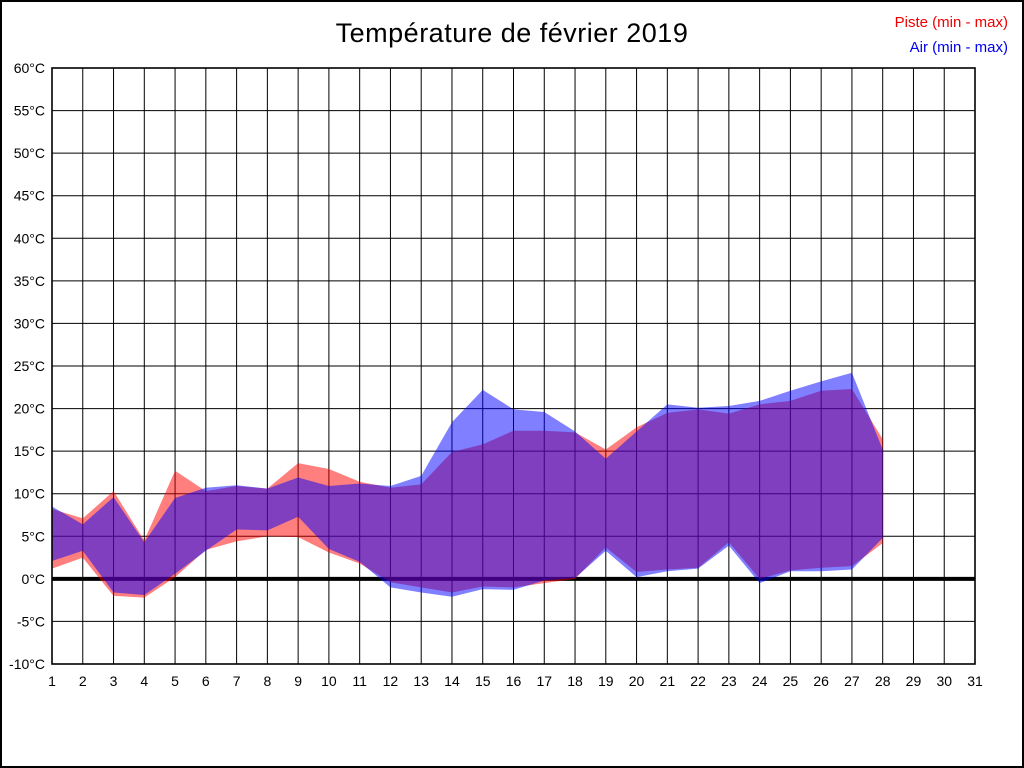  I want to click on x-tick-label: 26, so click(821, 681).